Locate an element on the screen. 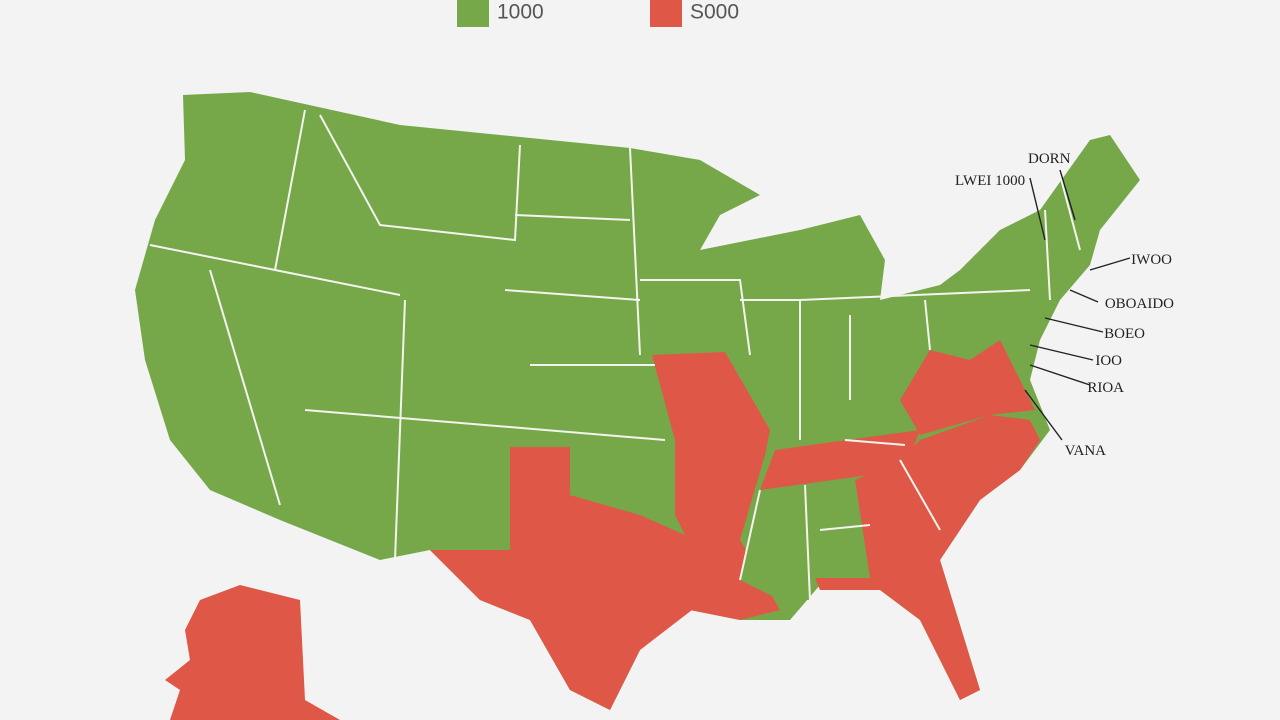  callout-label: BOEO is located at coordinates (1124, 334).